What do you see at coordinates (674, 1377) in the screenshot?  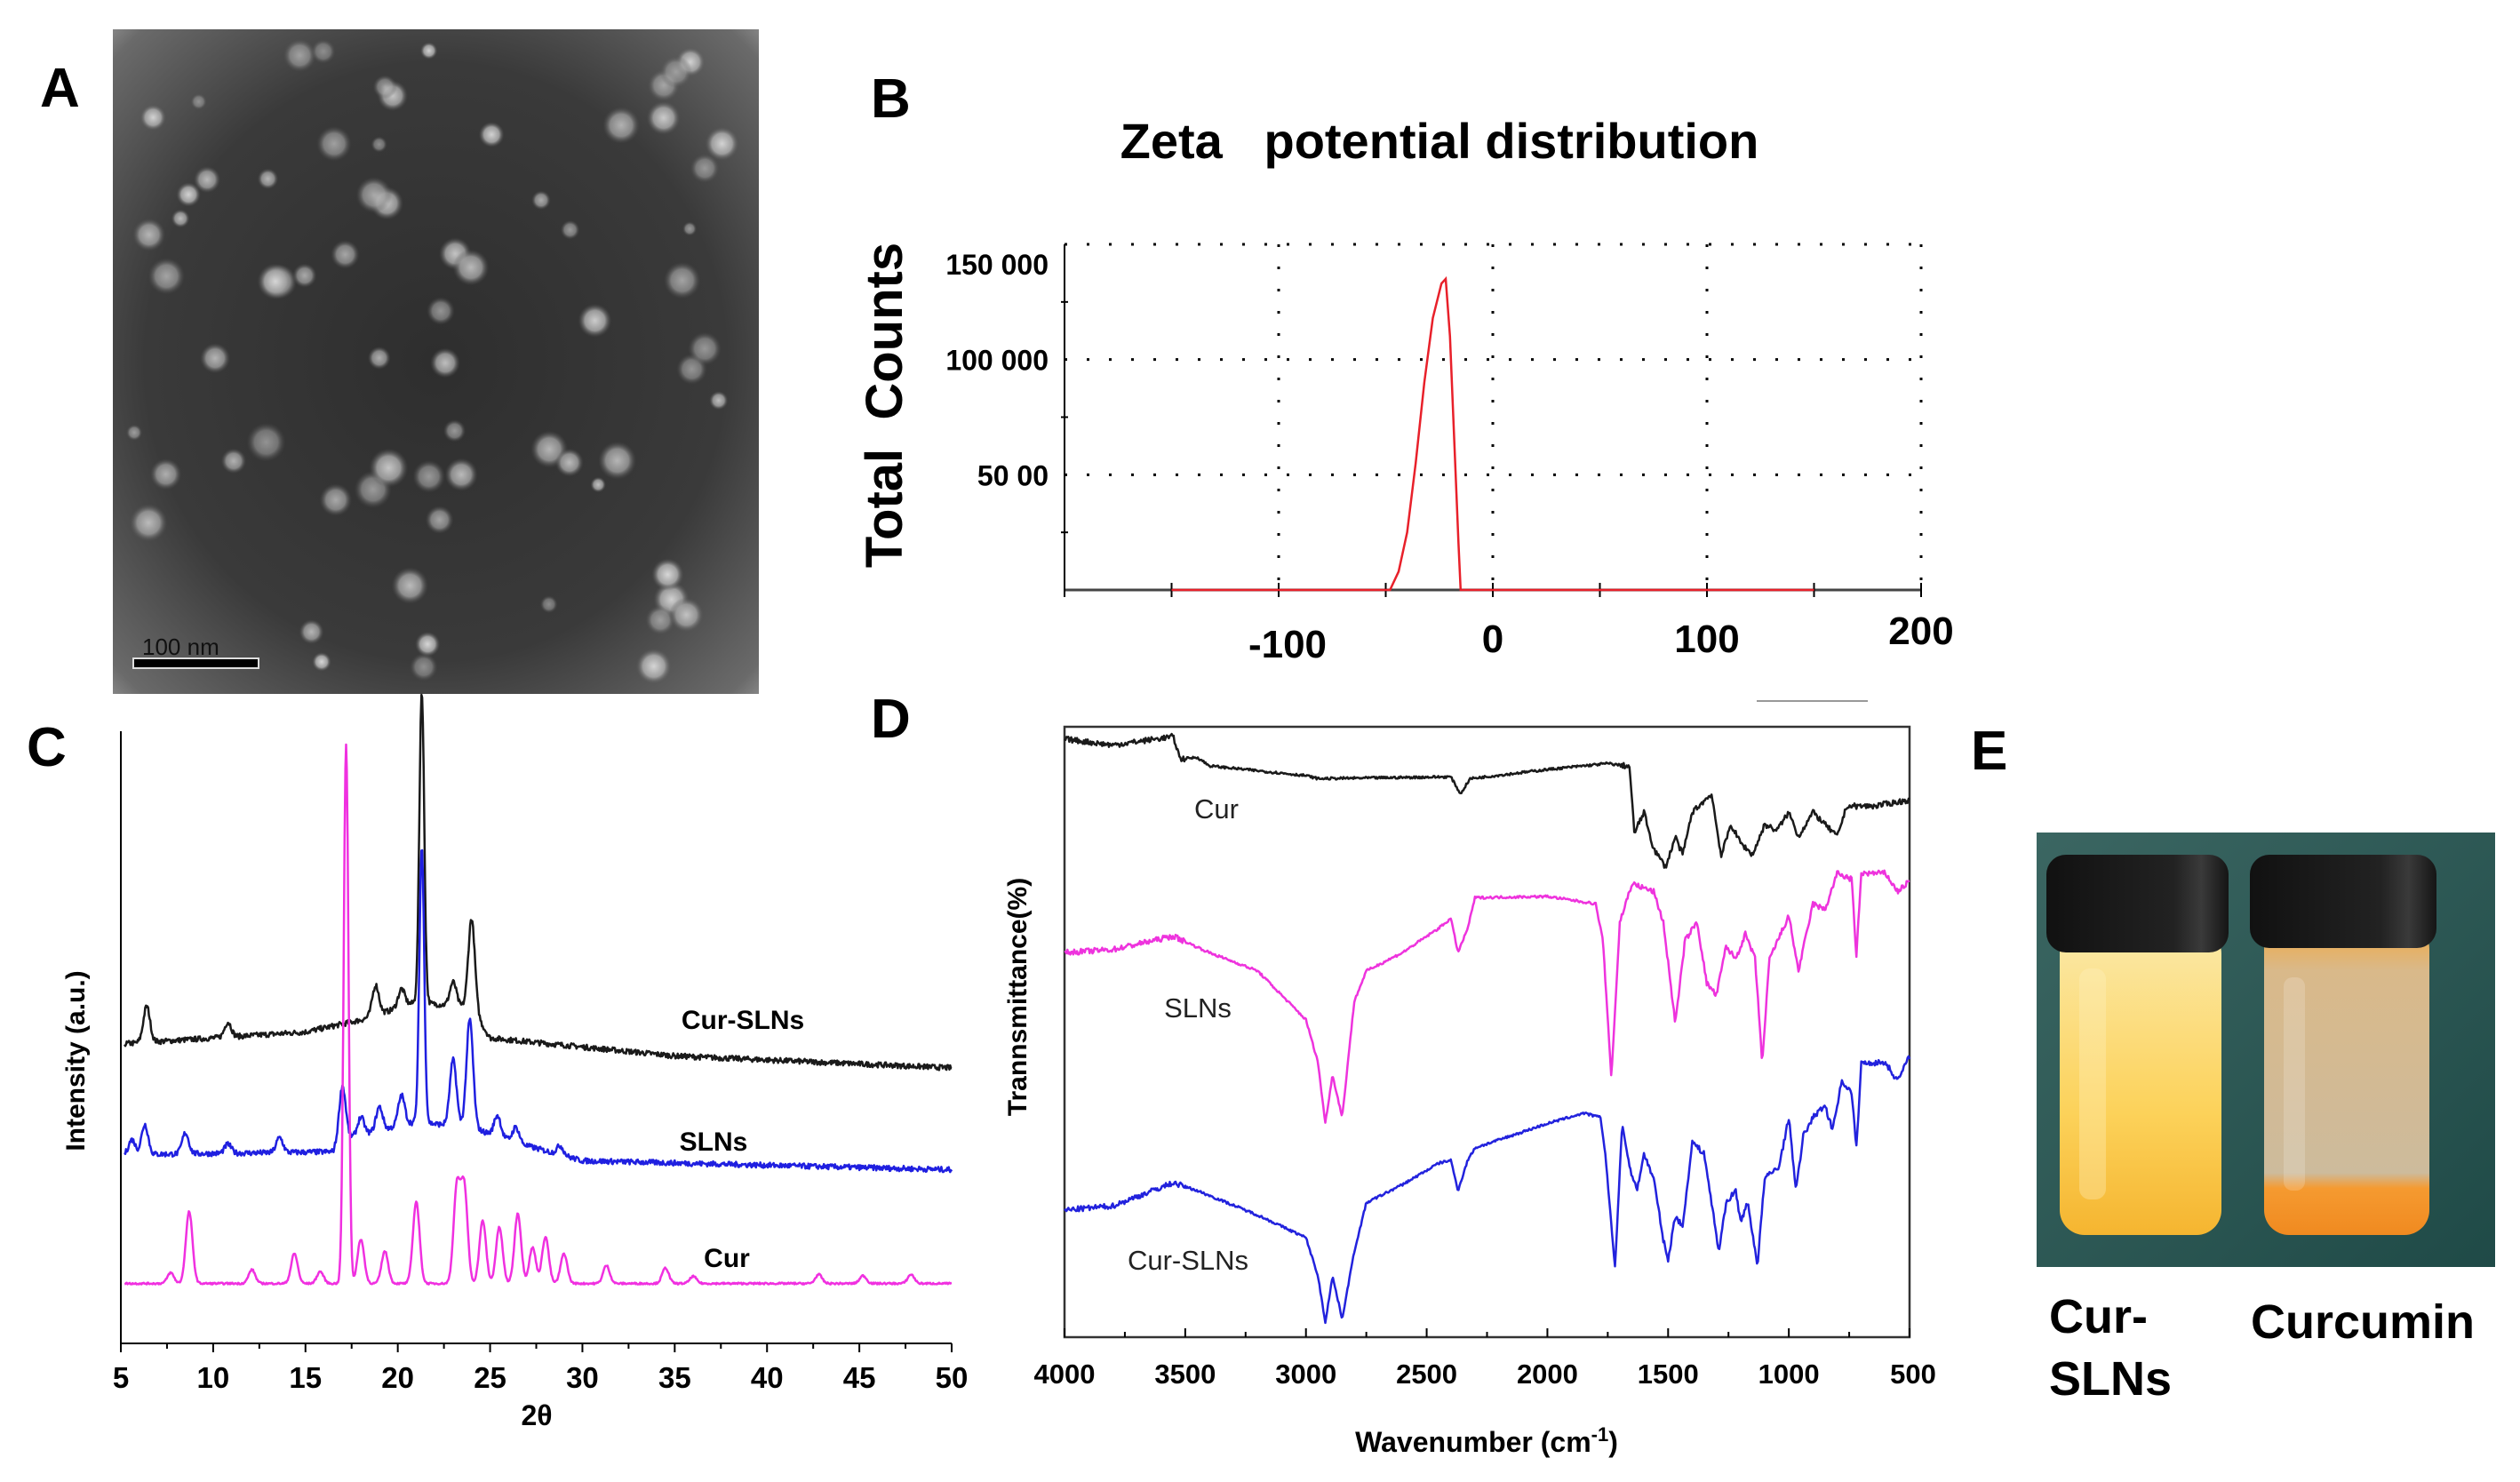 I see `xrd-x-tick-label: 35` at bounding box center [674, 1377].